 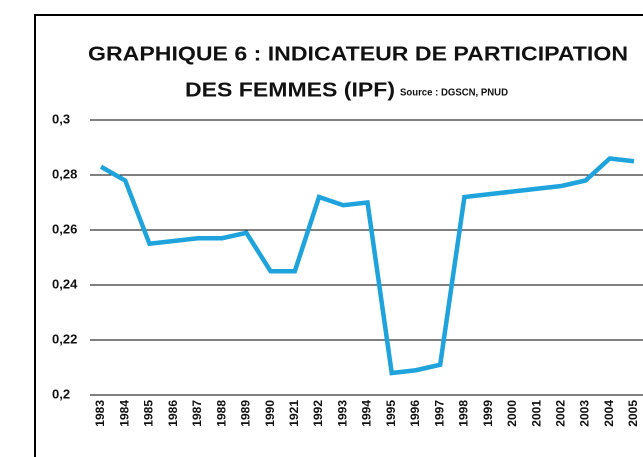 I want to click on y-tick-label: 0,22, so click(x=64, y=338).